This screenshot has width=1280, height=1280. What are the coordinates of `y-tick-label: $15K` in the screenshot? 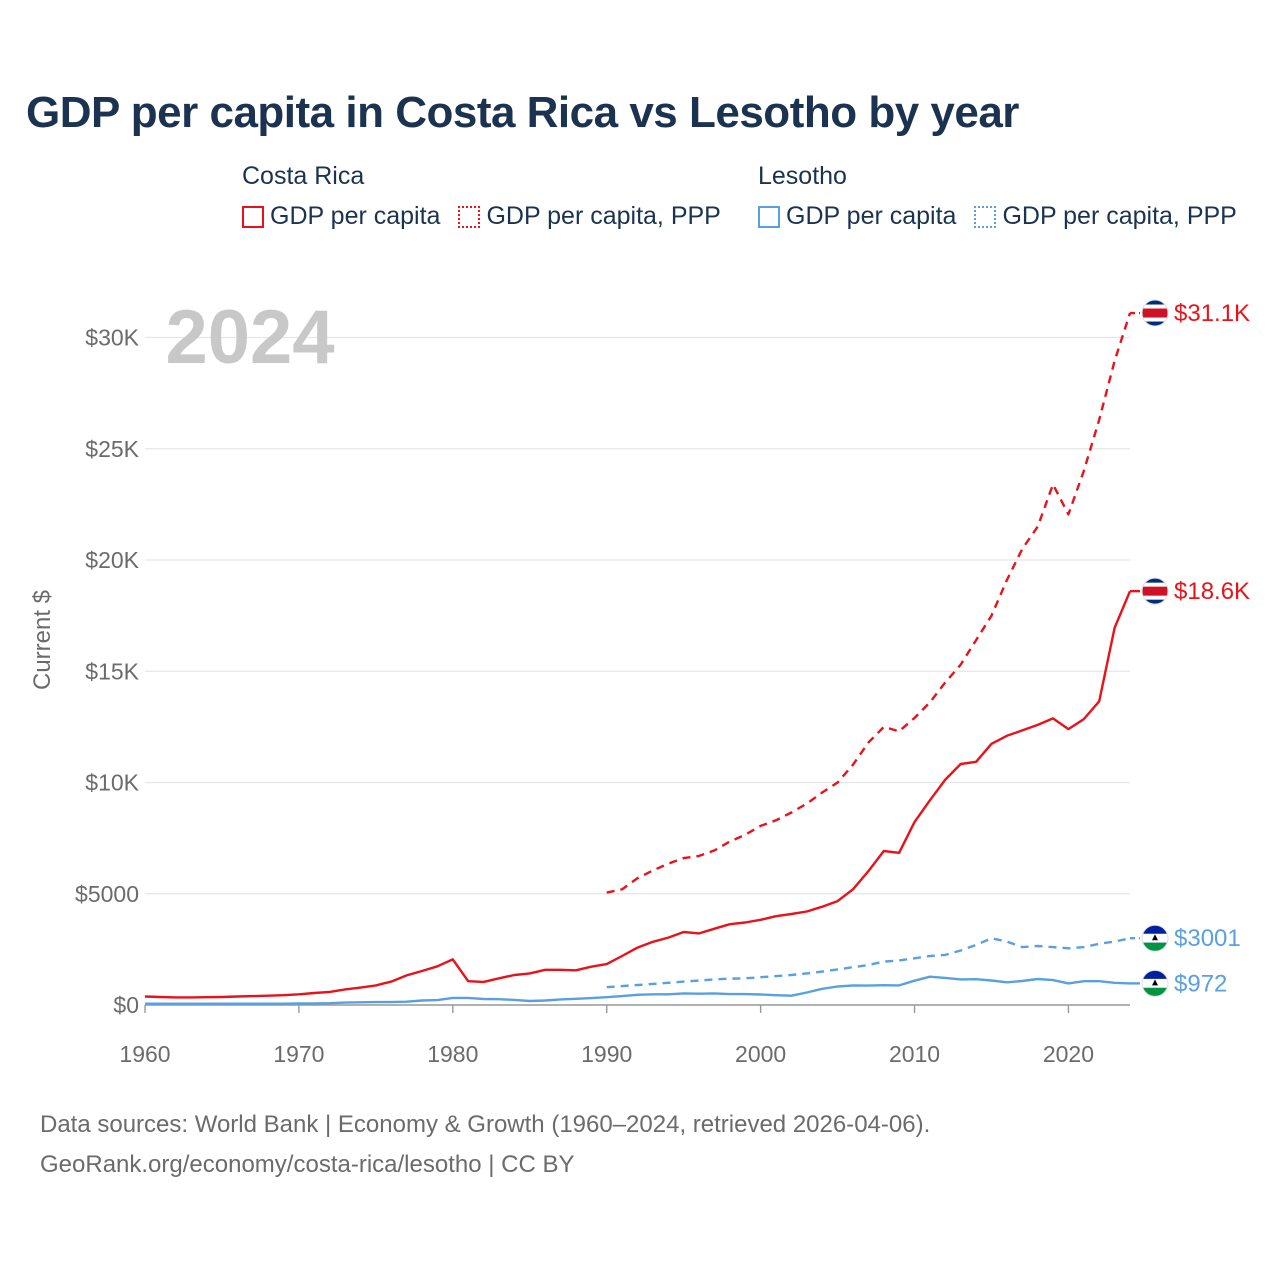 It's located at (112, 671).